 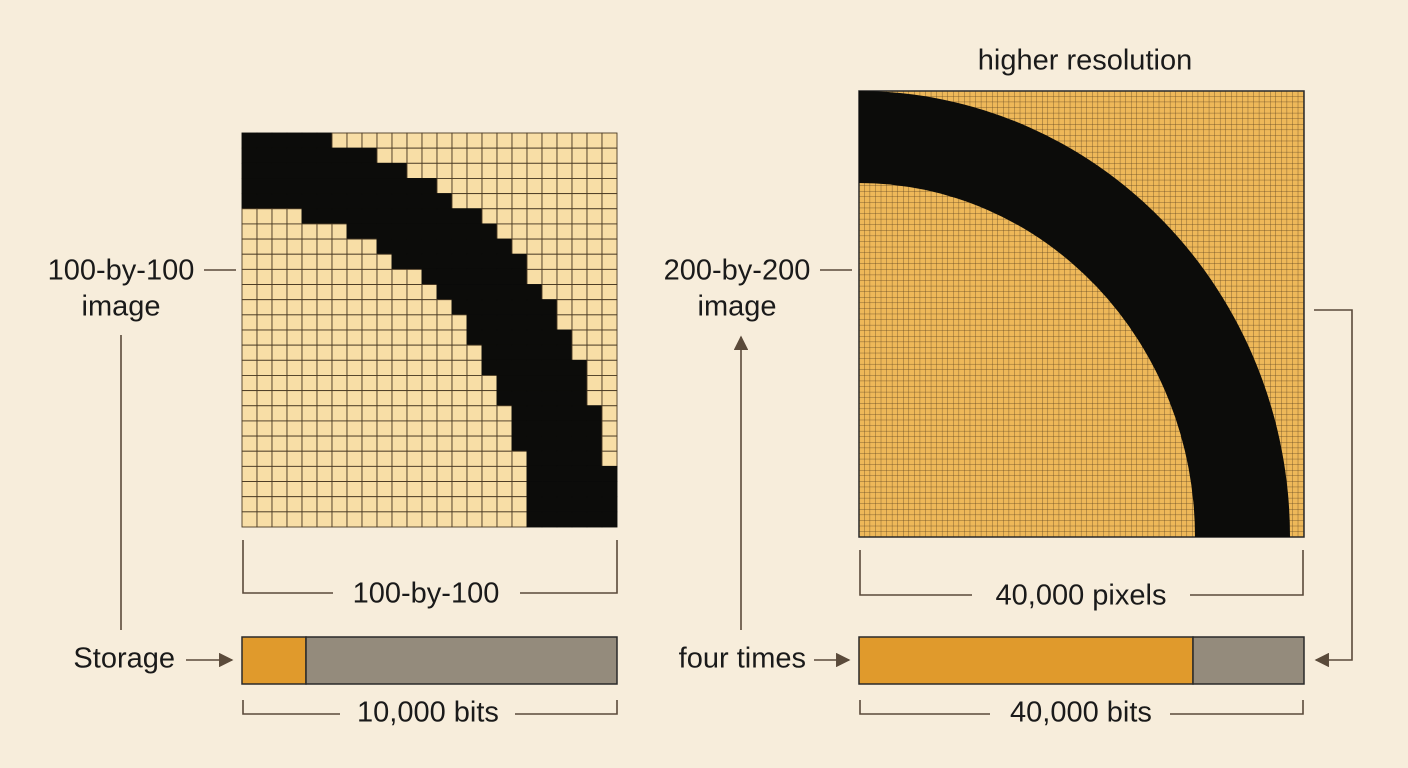 I want to click on low-res-grid, so click(x=429, y=330).